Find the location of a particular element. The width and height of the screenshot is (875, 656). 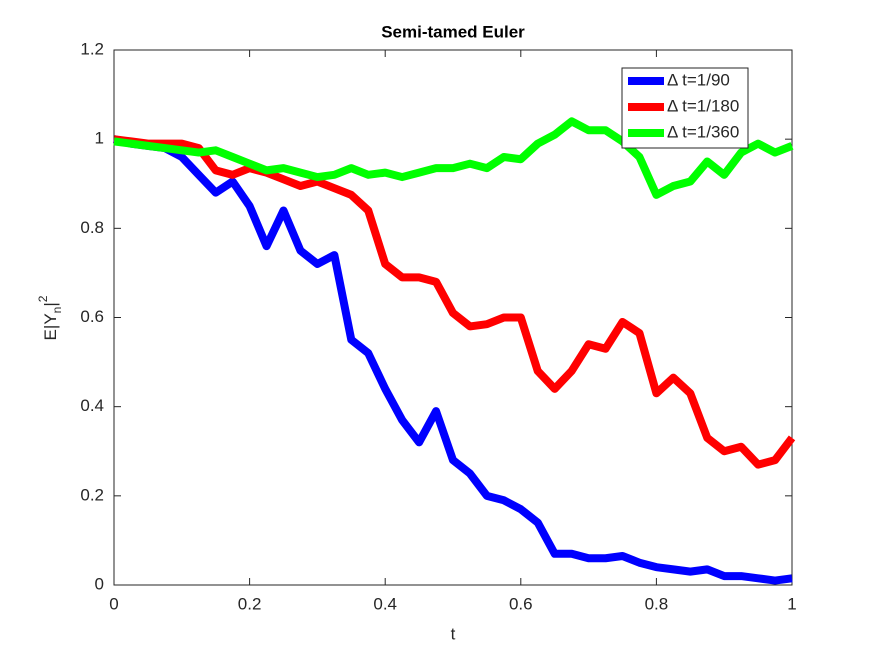

y-tick-label: 0.2 is located at coordinates (92, 494).